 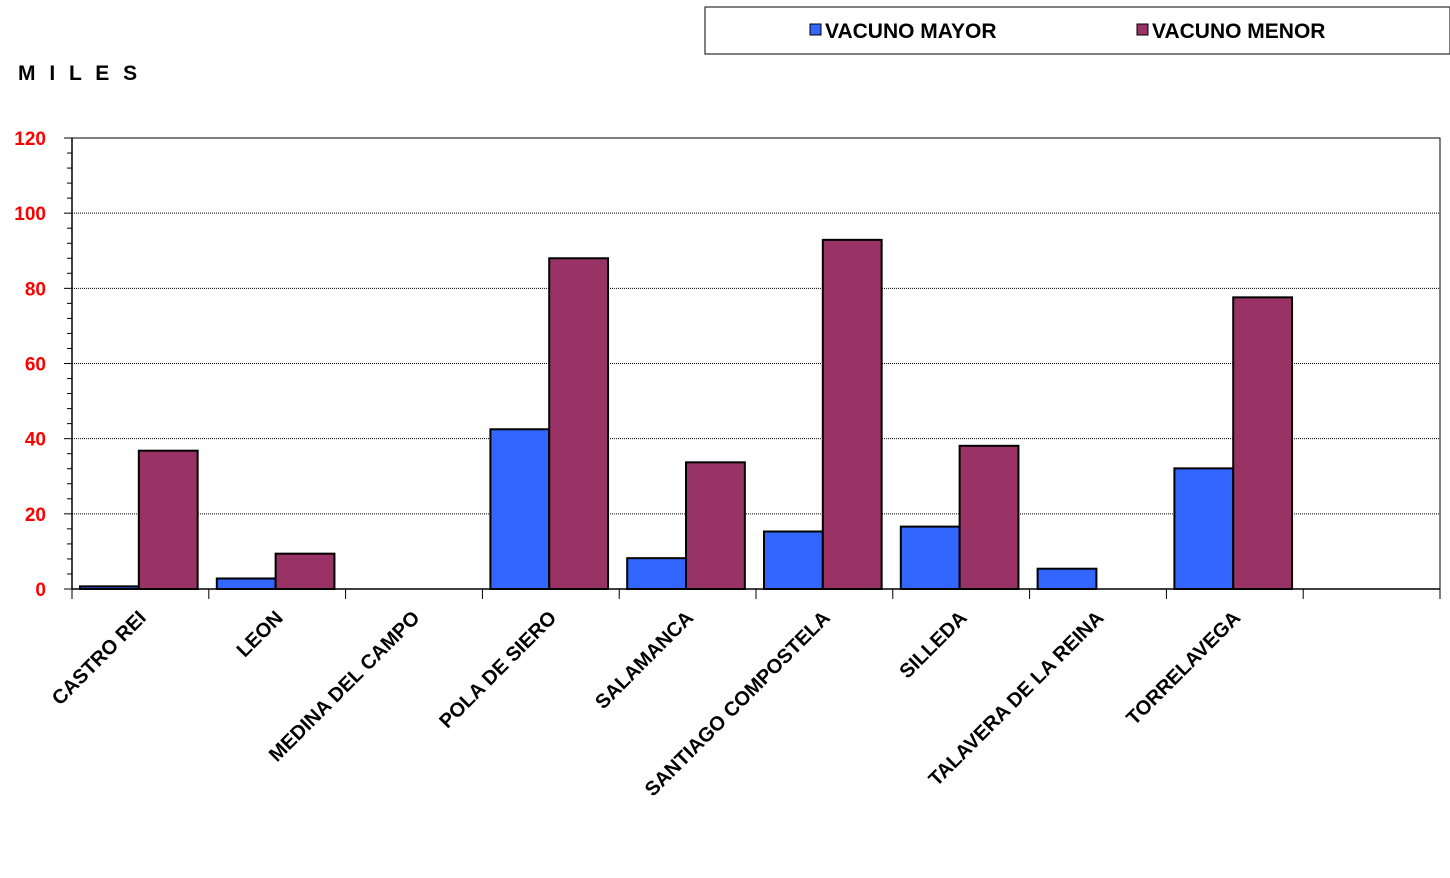 What do you see at coordinates (30, 139) in the screenshot?
I see `y-tick-label: 120` at bounding box center [30, 139].